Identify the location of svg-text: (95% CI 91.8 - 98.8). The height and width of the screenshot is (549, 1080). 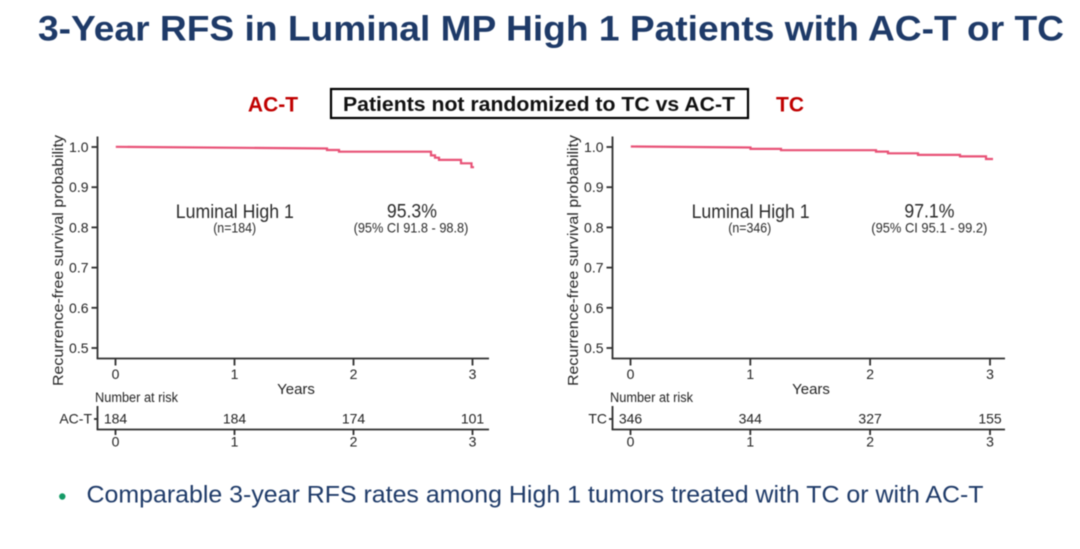
(411, 228).